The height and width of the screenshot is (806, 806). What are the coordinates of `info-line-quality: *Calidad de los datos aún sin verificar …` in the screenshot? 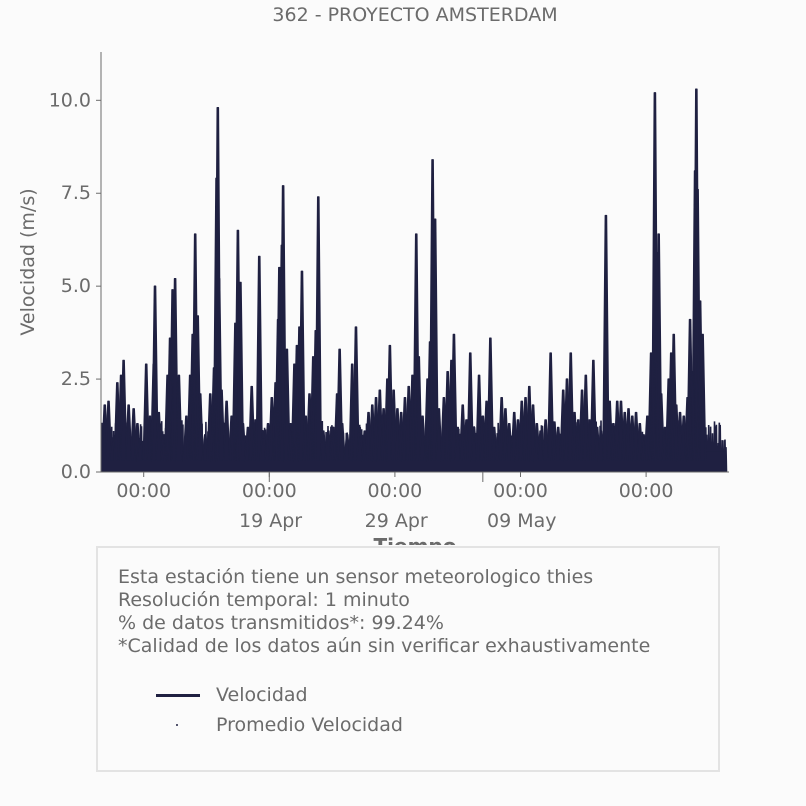 It's located at (384, 646).